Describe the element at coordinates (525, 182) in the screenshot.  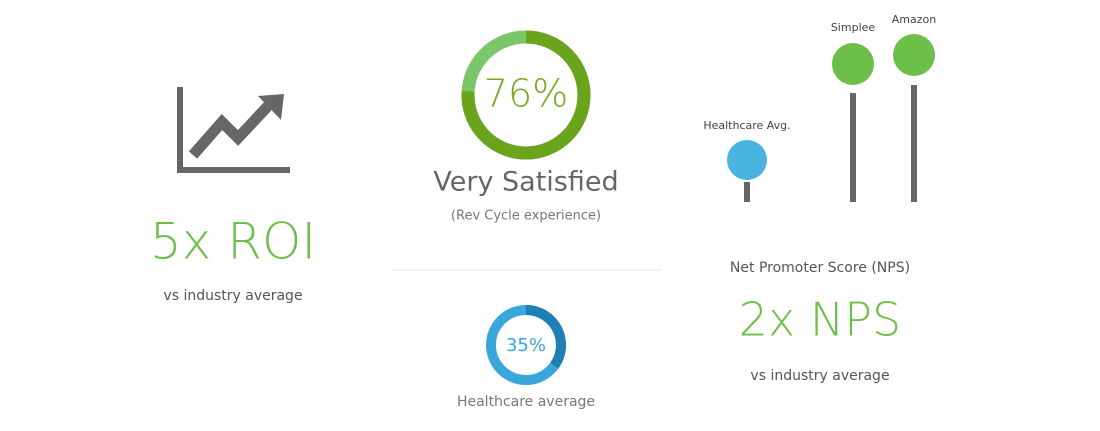
I see `satisfaction-title: Very Satisfied` at that location.